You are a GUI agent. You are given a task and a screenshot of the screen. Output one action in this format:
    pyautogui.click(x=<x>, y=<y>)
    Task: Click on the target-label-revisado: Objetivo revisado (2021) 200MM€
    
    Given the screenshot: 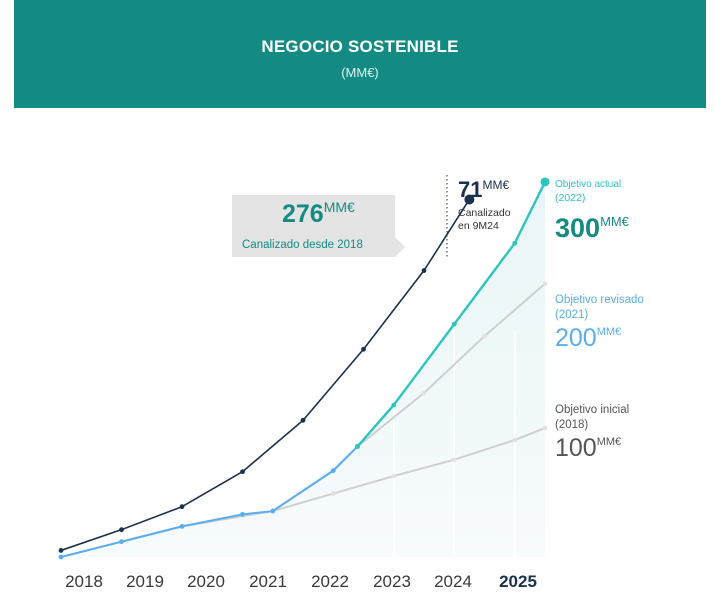 What is the action you would take?
    pyautogui.click(x=599, y=323)
    